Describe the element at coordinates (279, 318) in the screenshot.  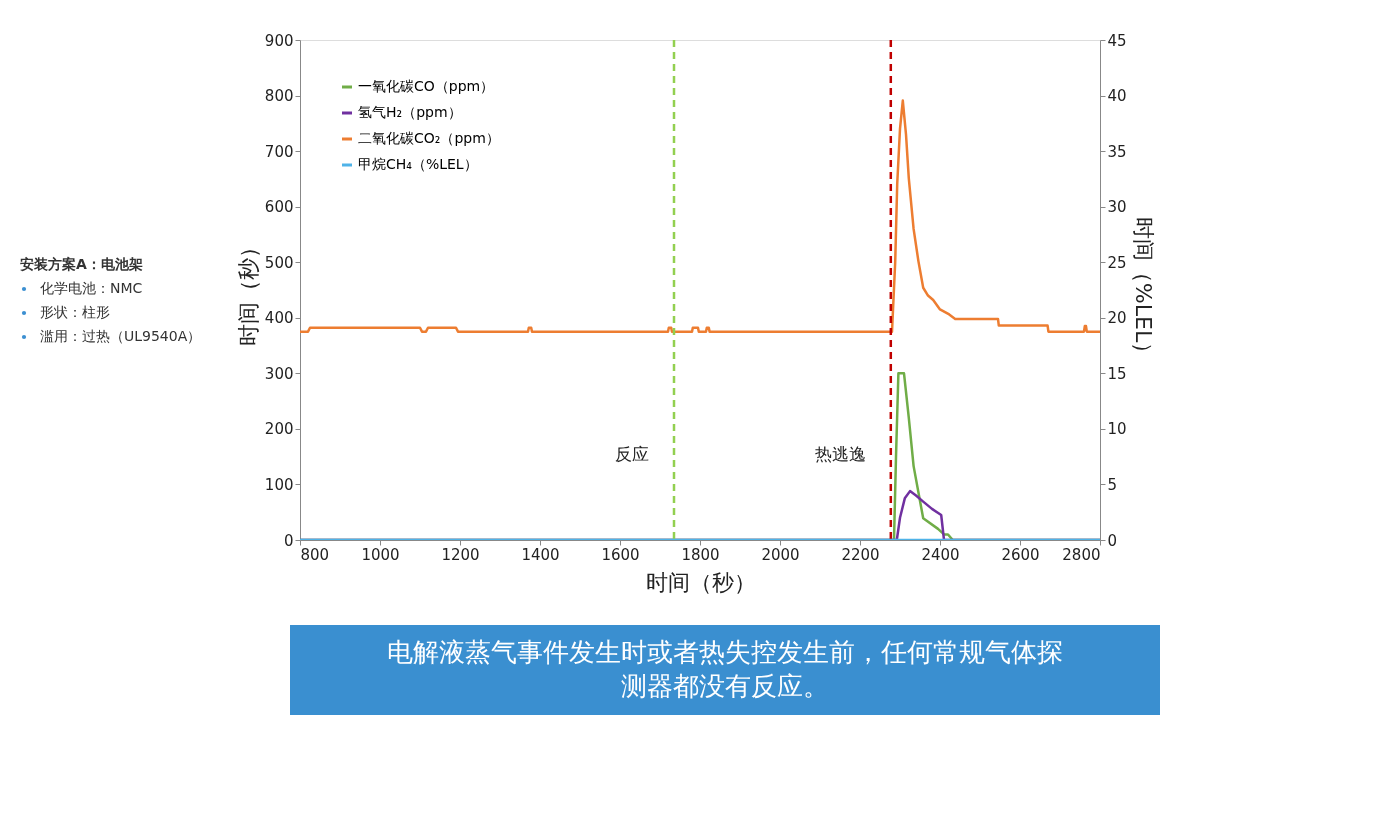
I see `y-tick-label: 400` at that location.